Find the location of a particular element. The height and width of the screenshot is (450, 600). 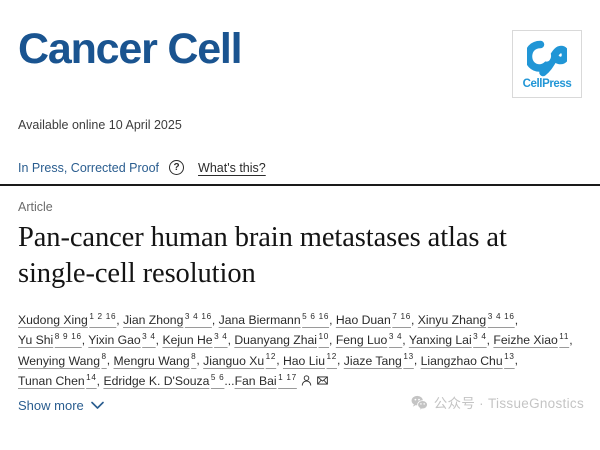

author-link: Duanyang Zhai 10 is located at coordinates (282, 340).